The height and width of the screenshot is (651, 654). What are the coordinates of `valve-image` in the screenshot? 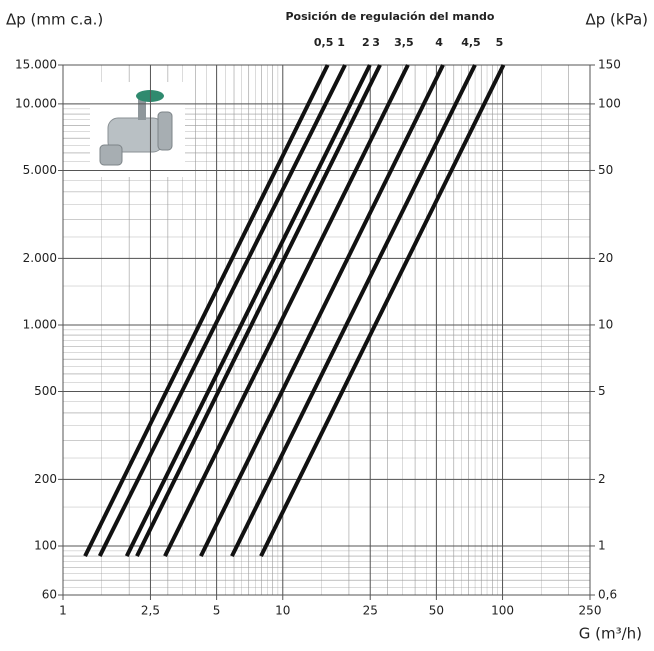 It's located at (137, 129).